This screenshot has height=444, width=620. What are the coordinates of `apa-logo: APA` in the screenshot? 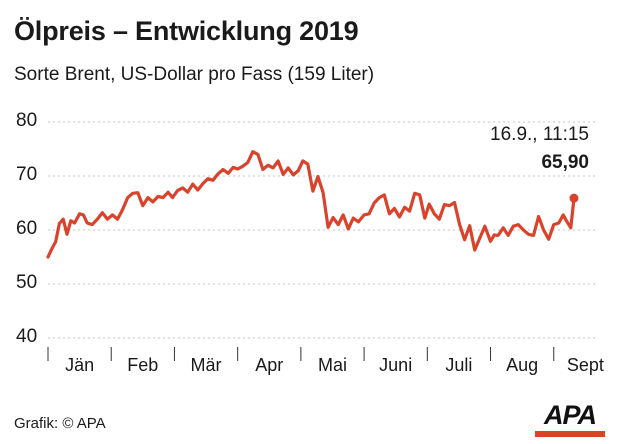 It's located at (570, 420).